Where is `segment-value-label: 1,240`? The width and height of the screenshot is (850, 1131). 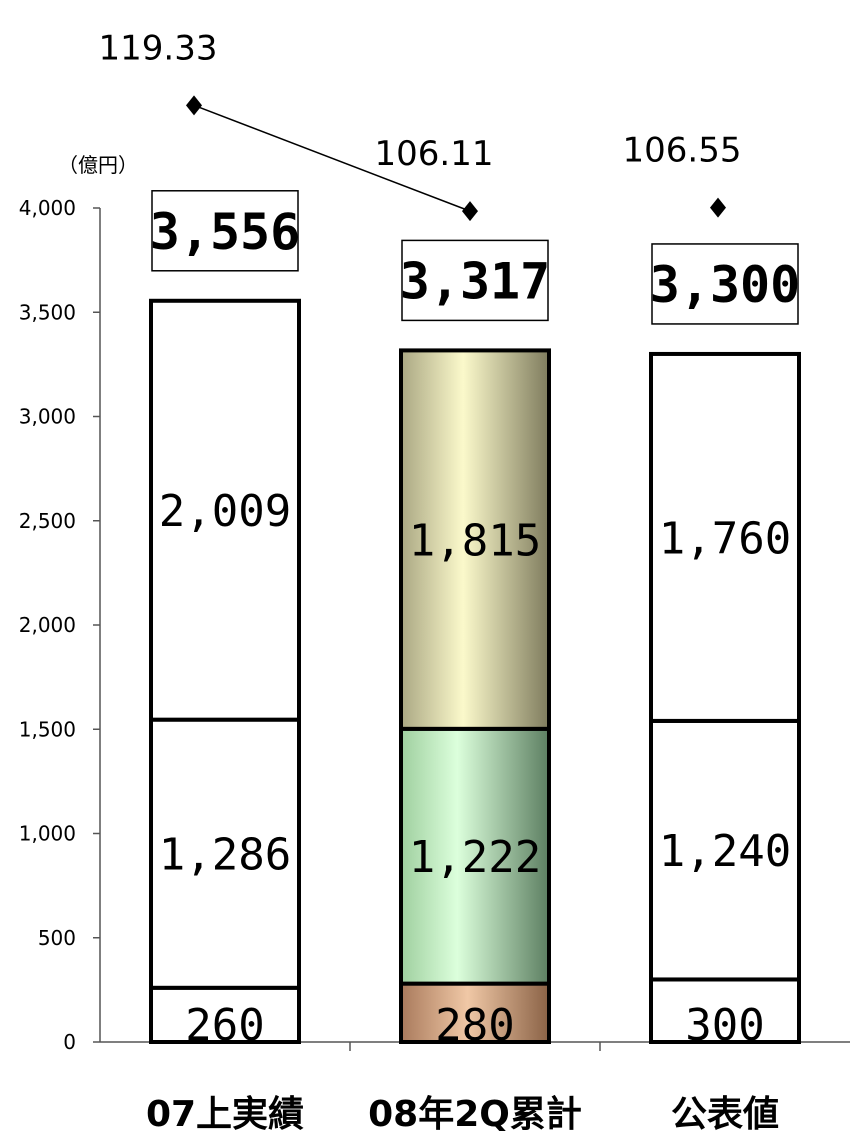
segment-value-label: 1,240 is located at coordinates (725, 851).